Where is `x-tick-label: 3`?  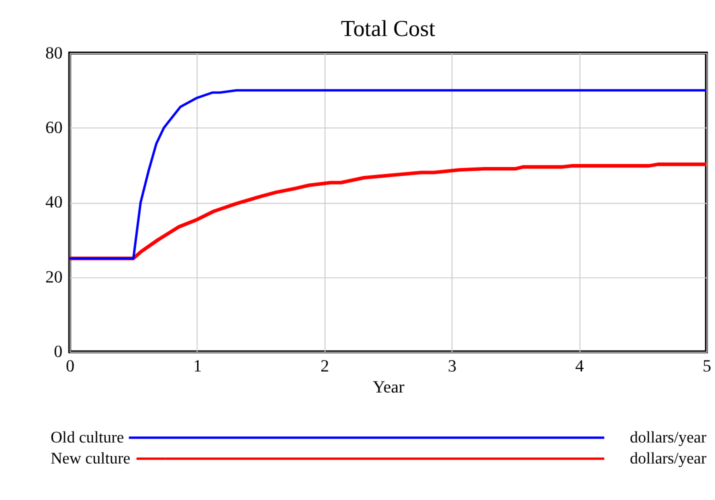 x-tick-label: 3 is located at coordinates (452, 366).